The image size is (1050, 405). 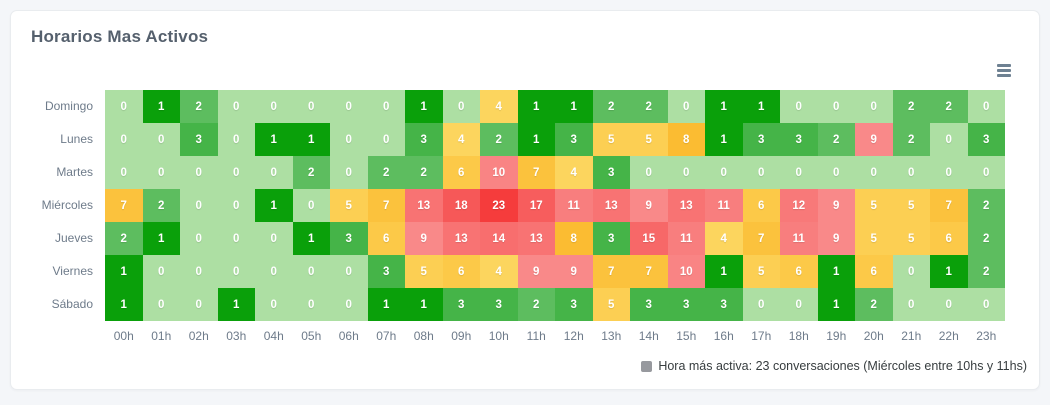 What do you see at coordinates (799, 205) in the screenshot?
I see `heatmap-cell: 12` at bounding box center [799, 205].